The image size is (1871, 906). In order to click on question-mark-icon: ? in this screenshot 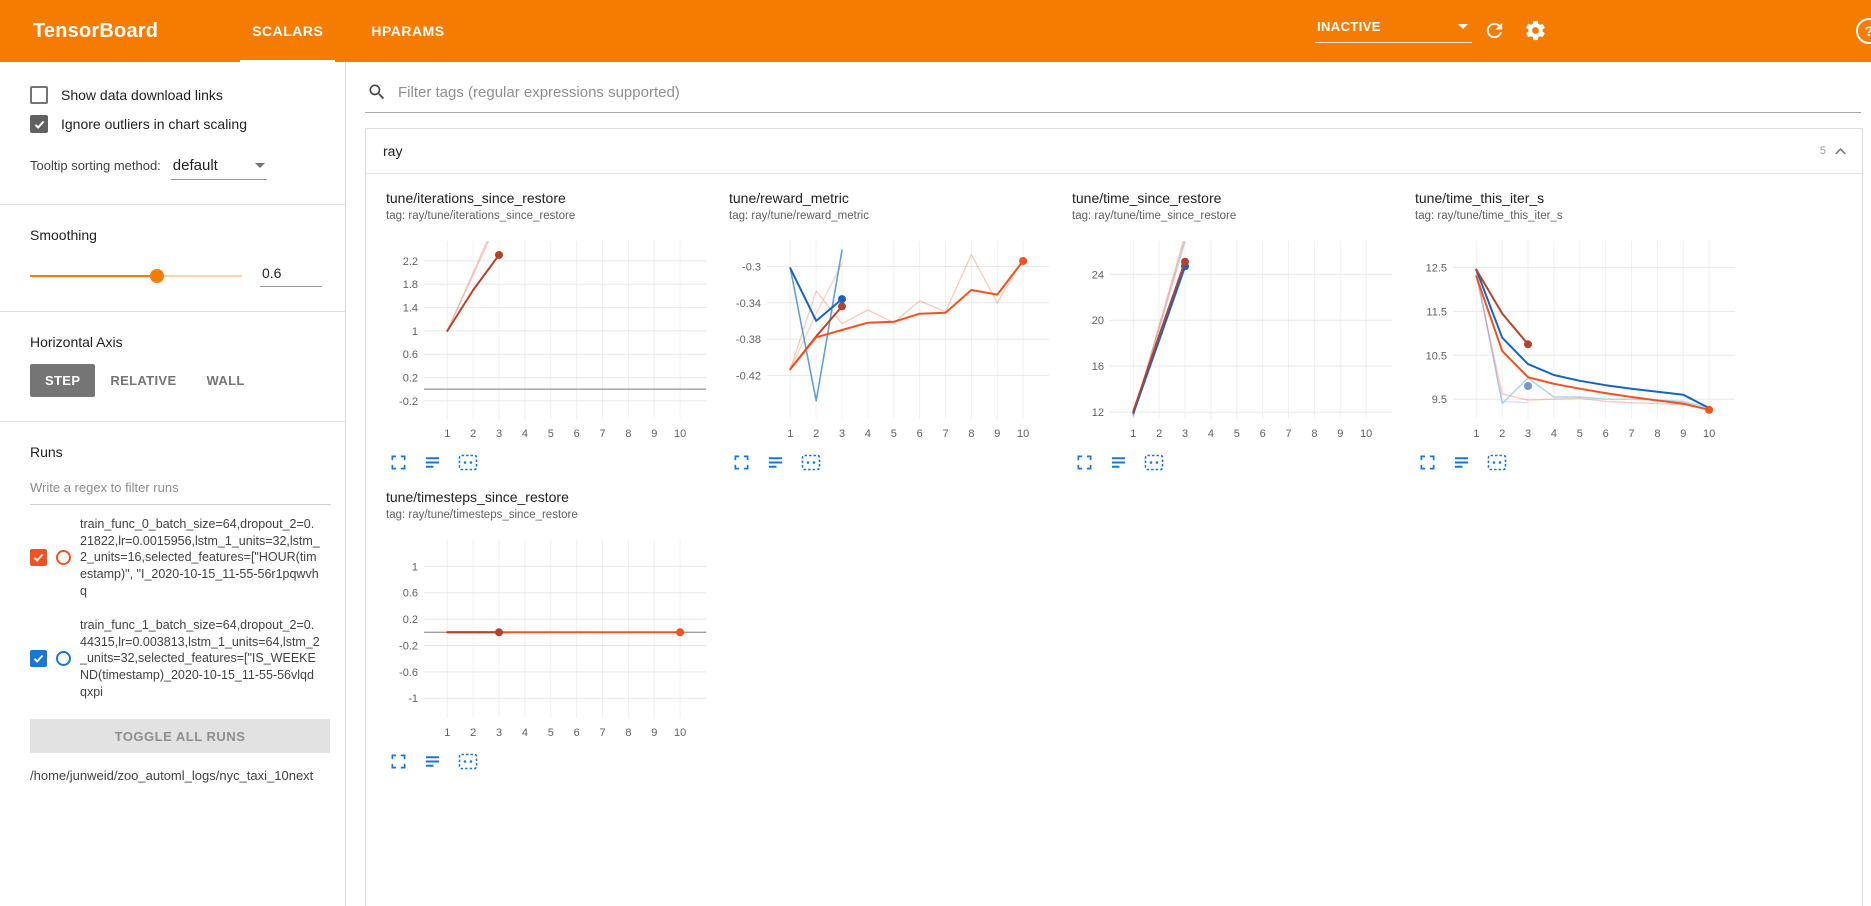, I will do `click(1868, 31)`.